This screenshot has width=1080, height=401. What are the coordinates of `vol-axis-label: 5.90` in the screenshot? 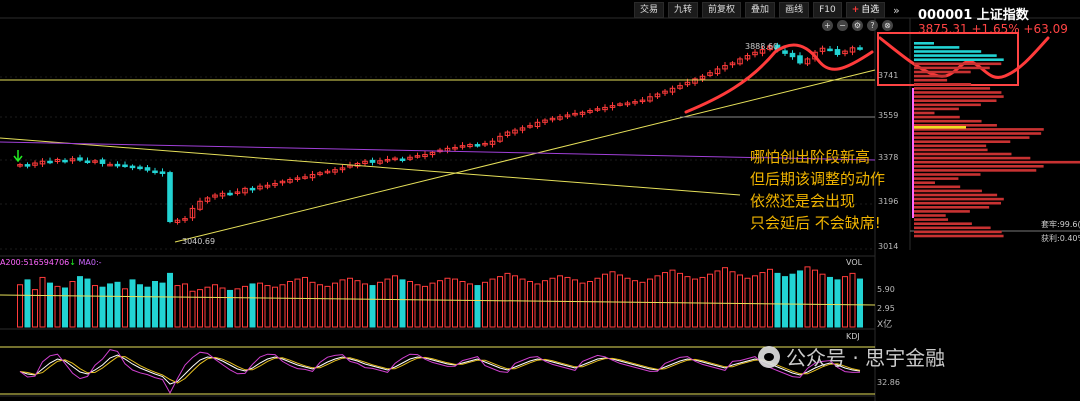 It's located at (886, 289).